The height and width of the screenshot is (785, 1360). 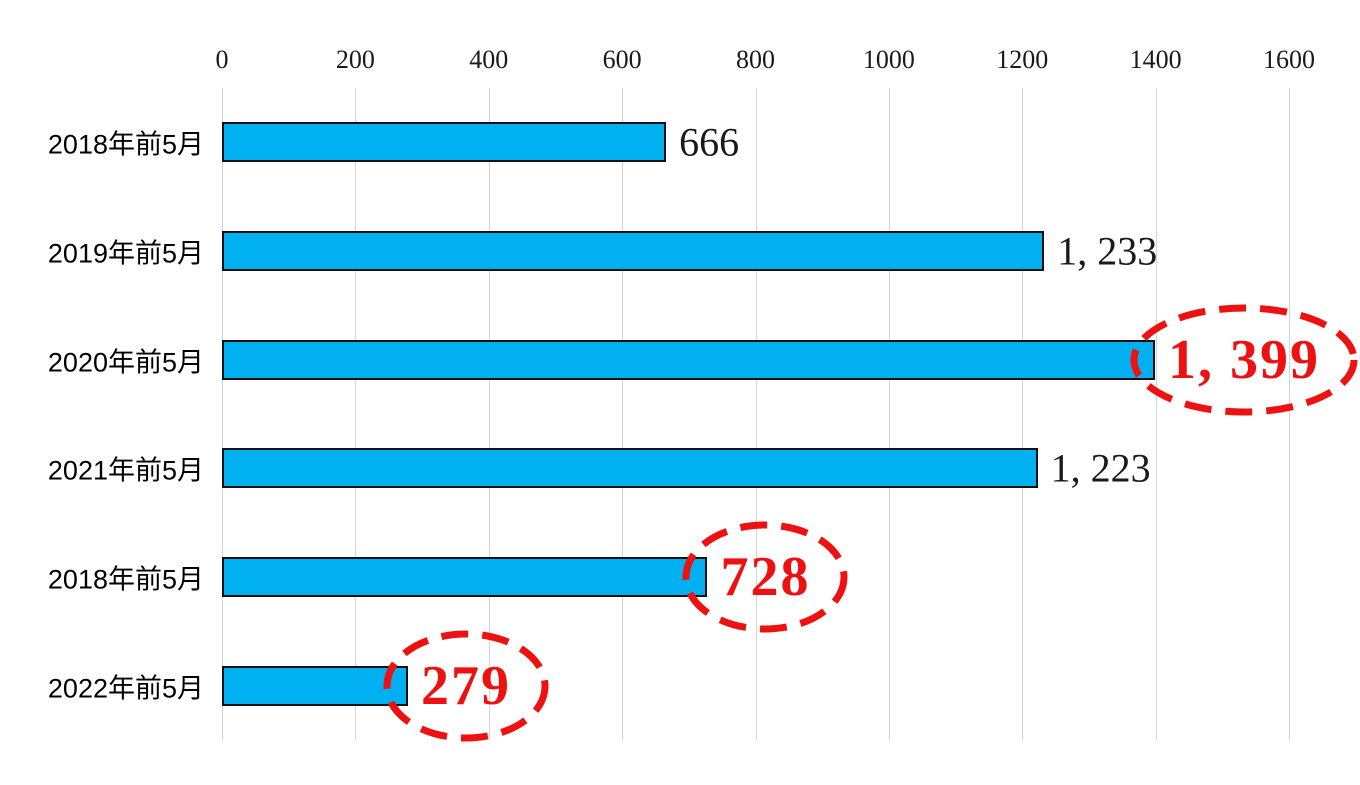 I want to click on x-axis-tick-label: 400, so click(x=489, y=59).